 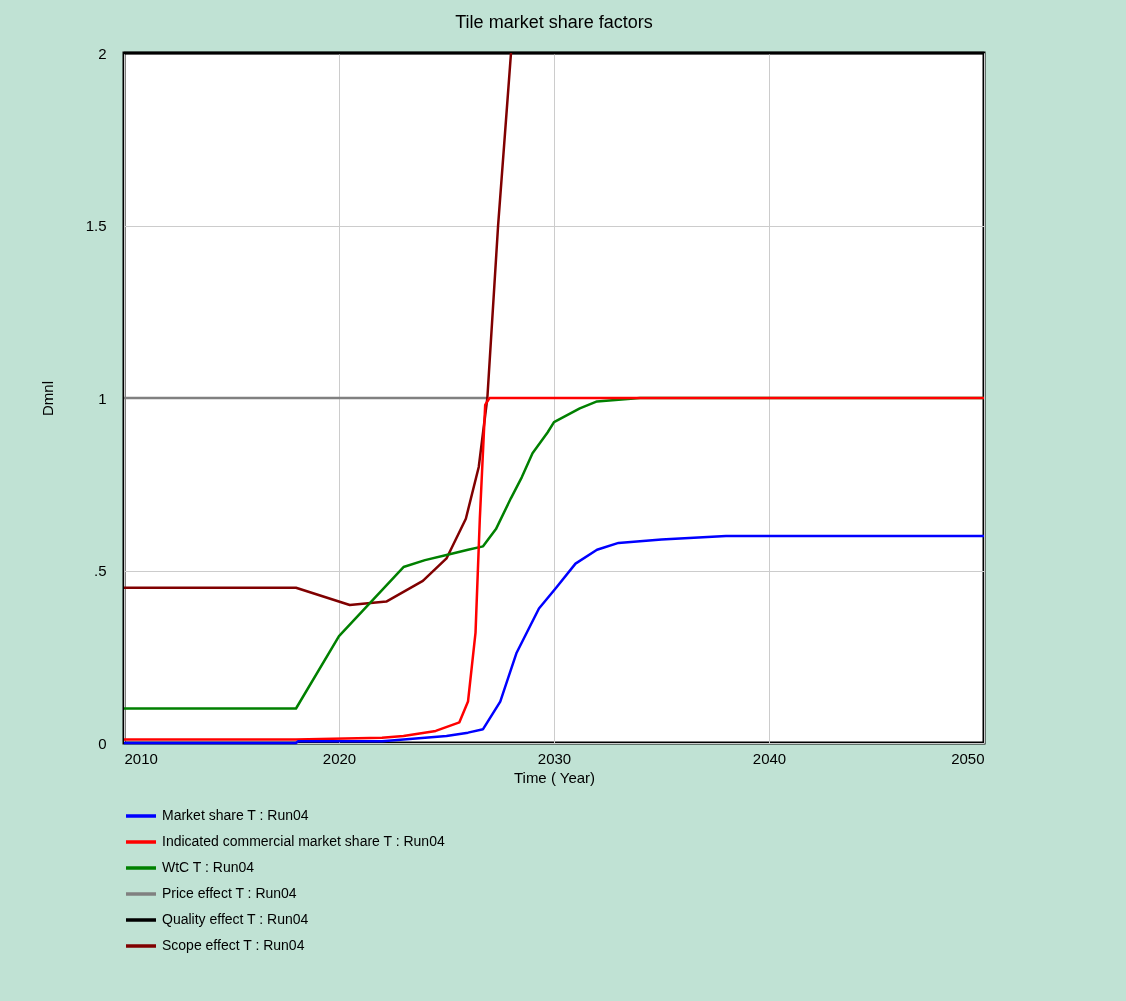 I want to click on x-tick-label: 2020, so click(x=339, y=758).